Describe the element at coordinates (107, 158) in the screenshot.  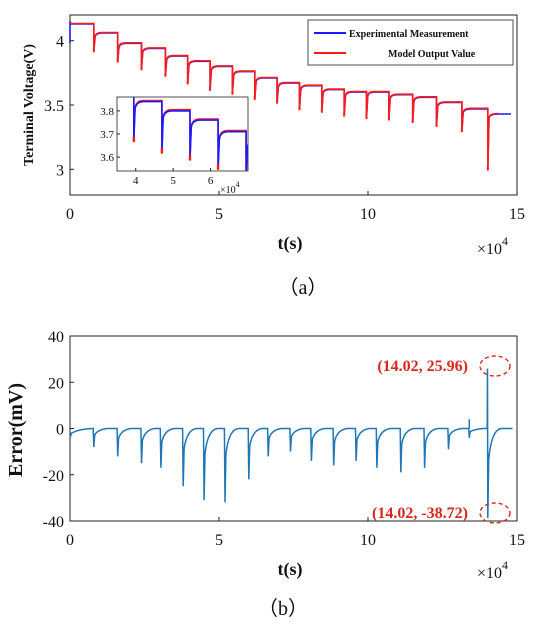
I see `inset-ytick-label: 3.6` at that location.